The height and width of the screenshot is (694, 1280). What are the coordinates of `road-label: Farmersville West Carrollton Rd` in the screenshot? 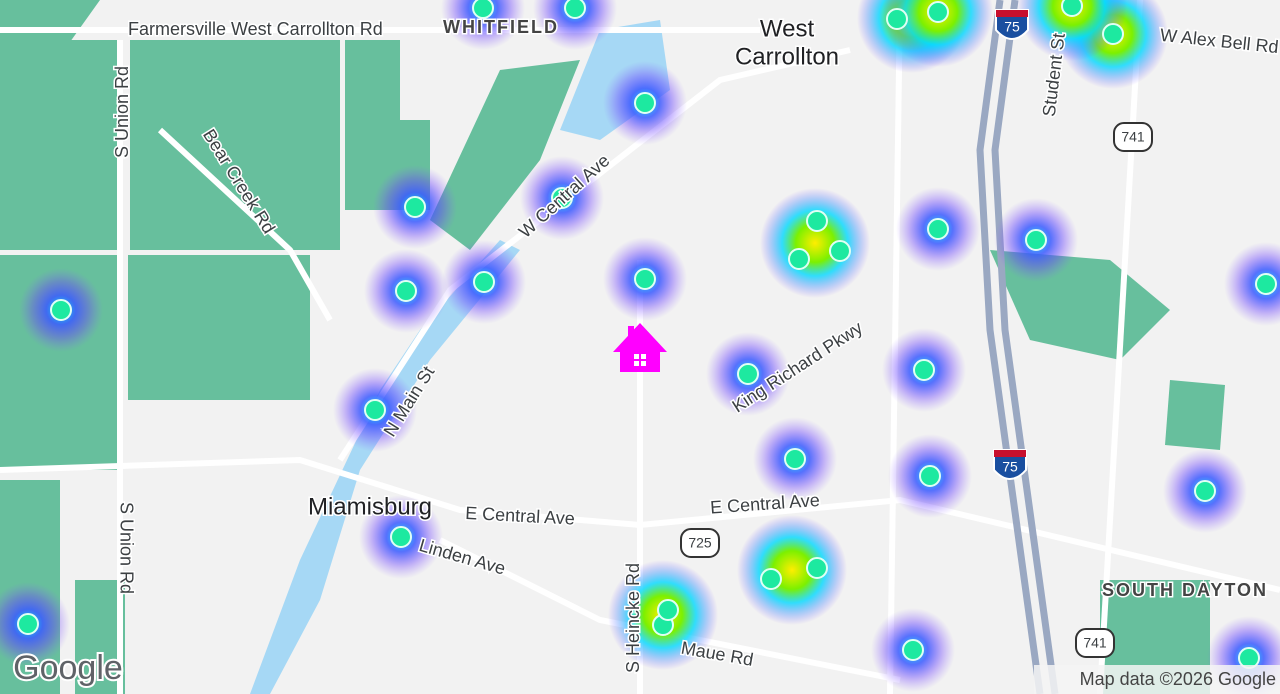 It's located at (255, 29).